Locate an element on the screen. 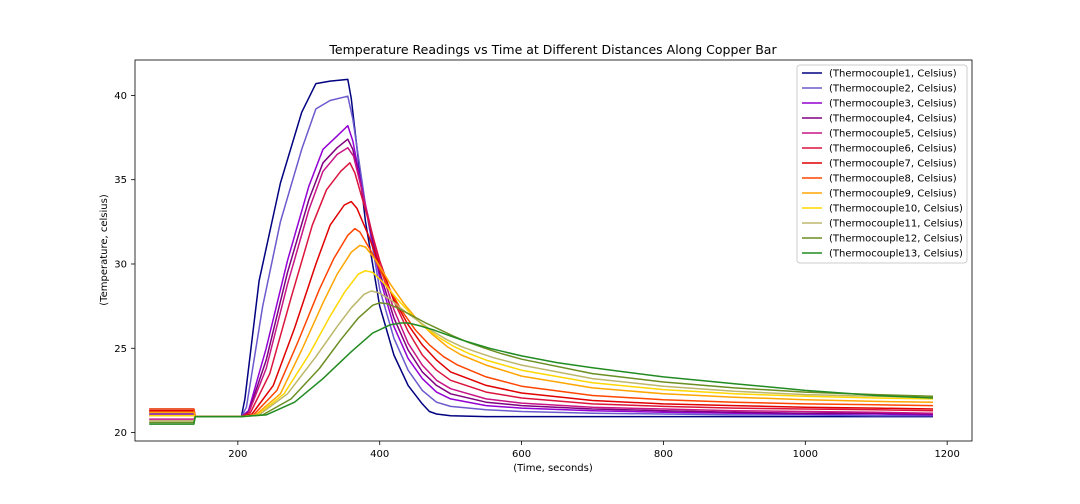  legend-label-10: (Thermocouple10, Celsius) is located at coordinates (896, 209).